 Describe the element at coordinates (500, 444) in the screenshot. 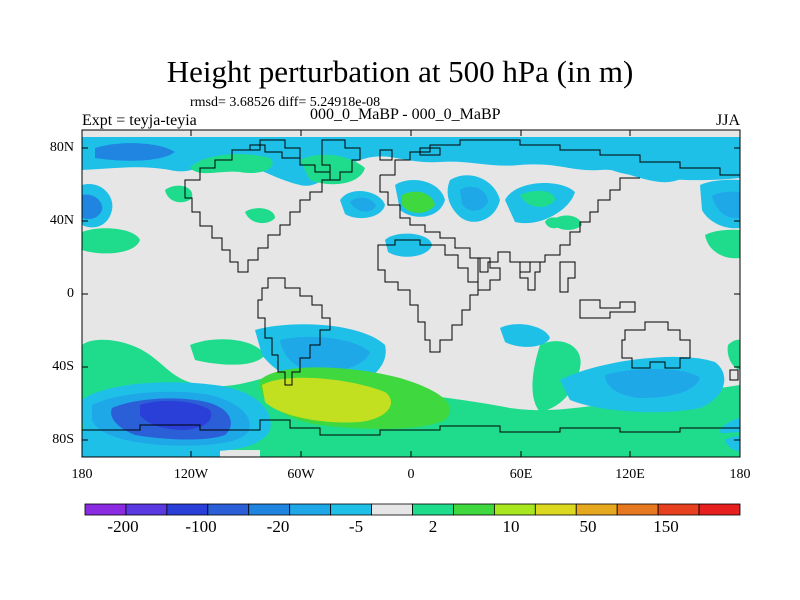

I see `contour-antarctic-green` at that location.